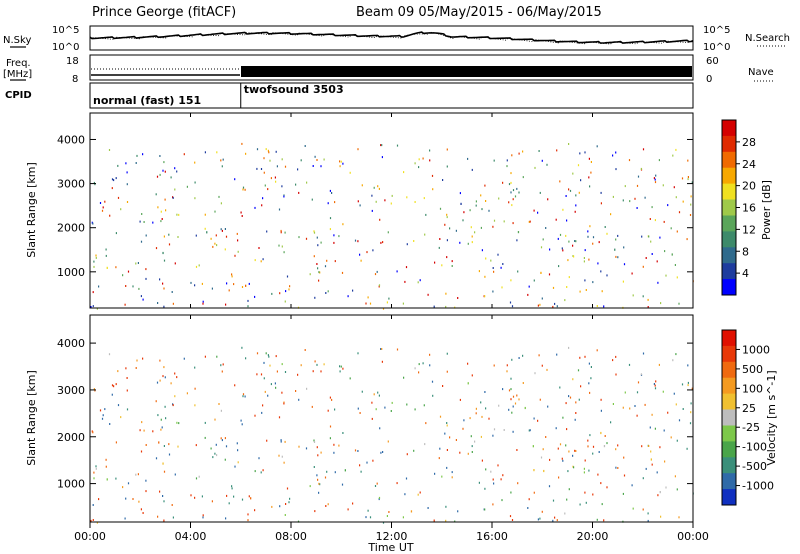 The width and height of the screenshot is (800, 554). I want to click on nsearch-label: N.Search, so click(767, 38).